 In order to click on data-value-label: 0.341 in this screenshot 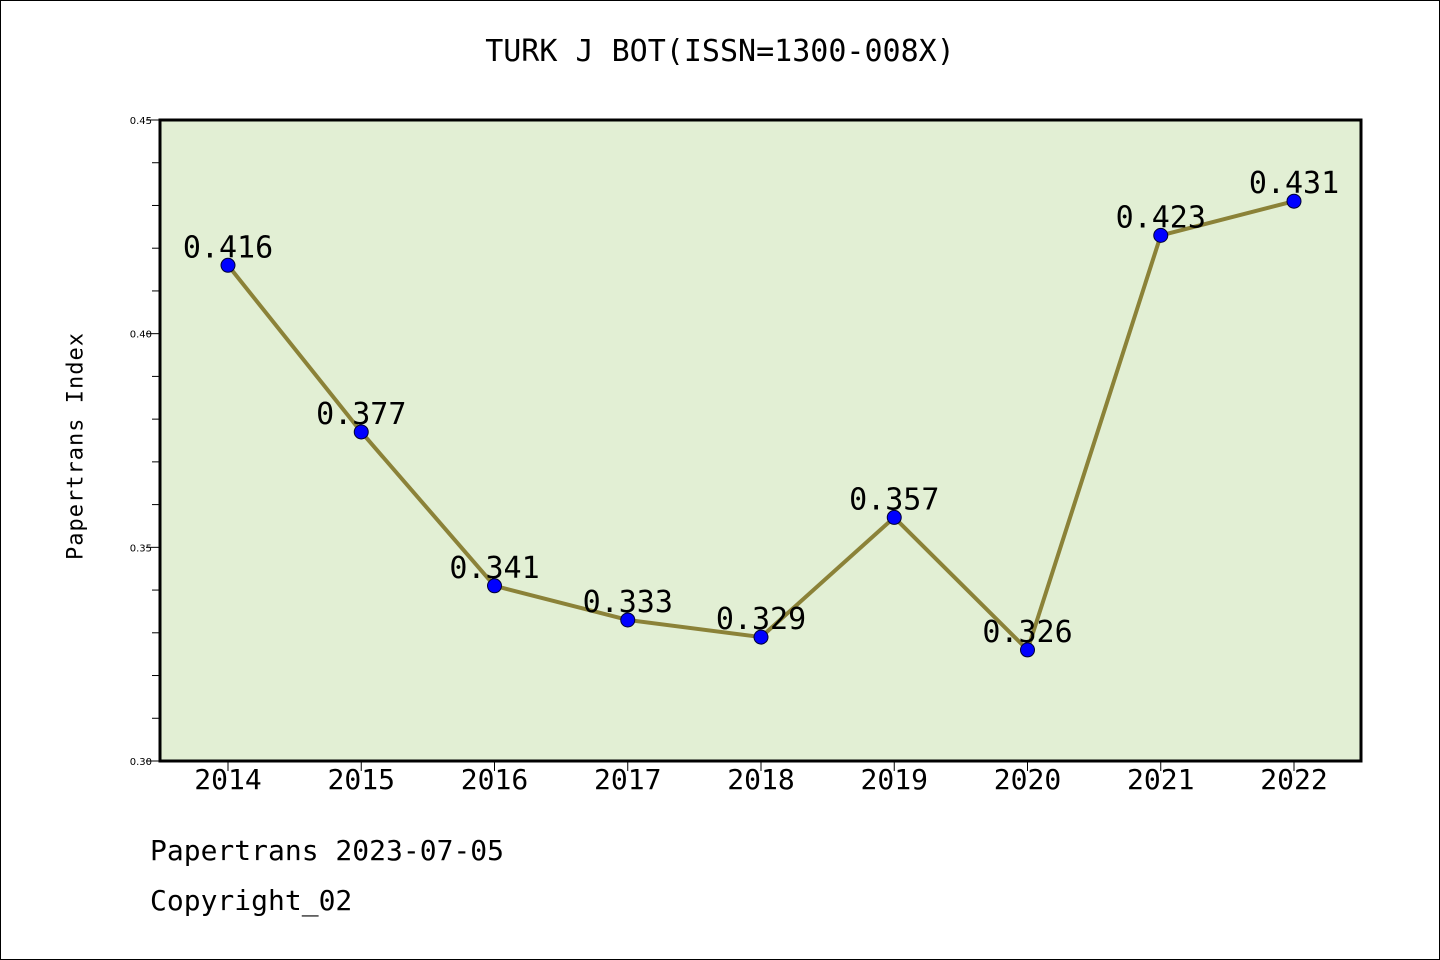, I will do `click(494, 568)`.